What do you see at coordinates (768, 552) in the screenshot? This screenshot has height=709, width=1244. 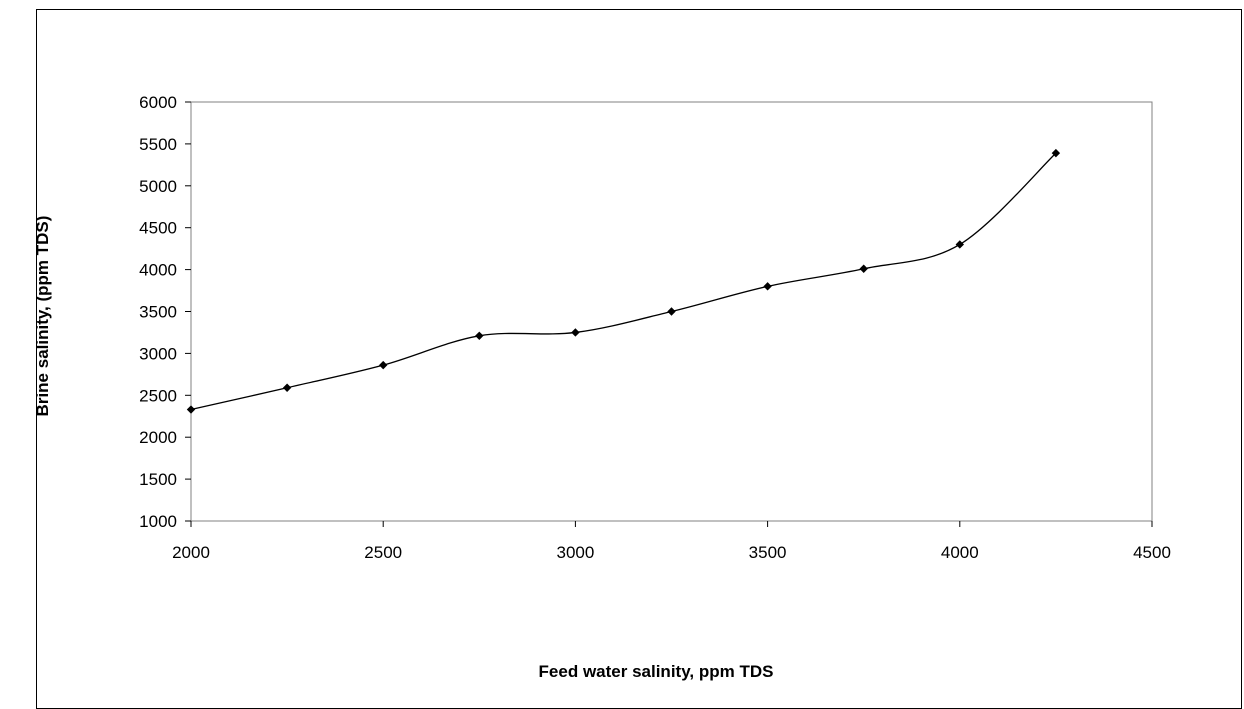 I see `x-tick-label: 3500` at bounding box center [768, 552].